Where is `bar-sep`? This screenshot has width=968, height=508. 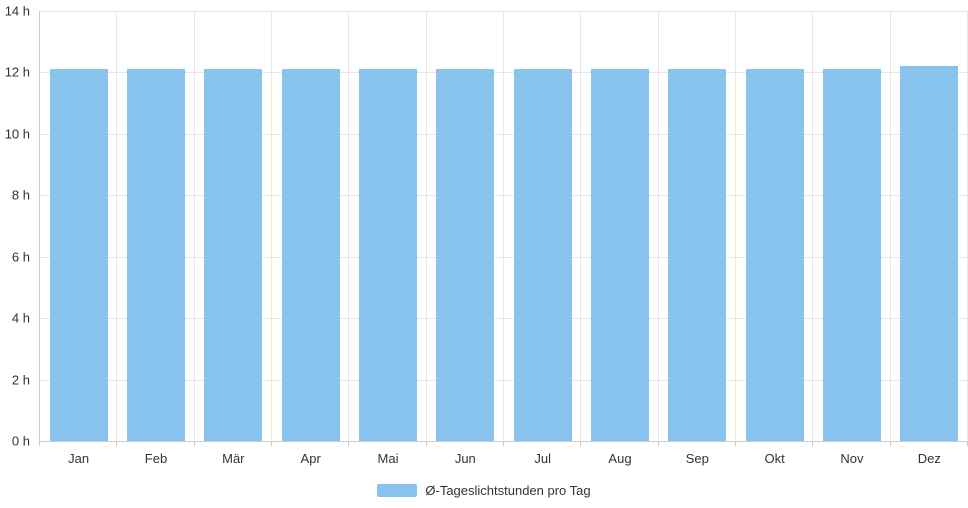
bar-sep is located at coordinates (697, 255).